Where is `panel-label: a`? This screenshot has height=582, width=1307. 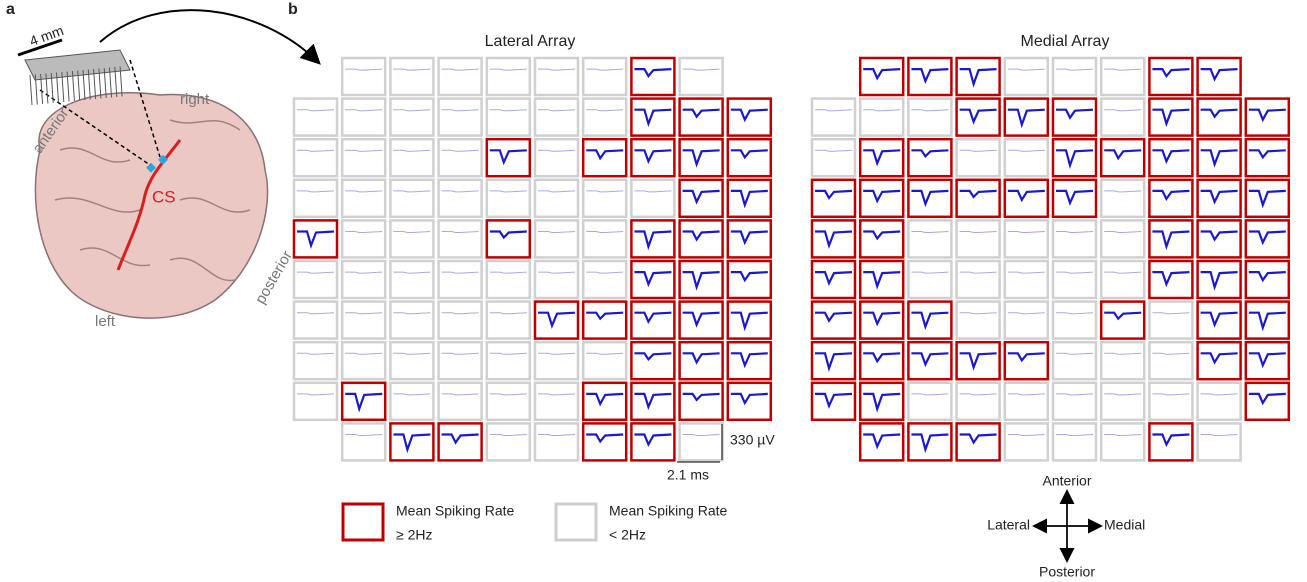 panel-label: a is located at coordinates (10, 9).